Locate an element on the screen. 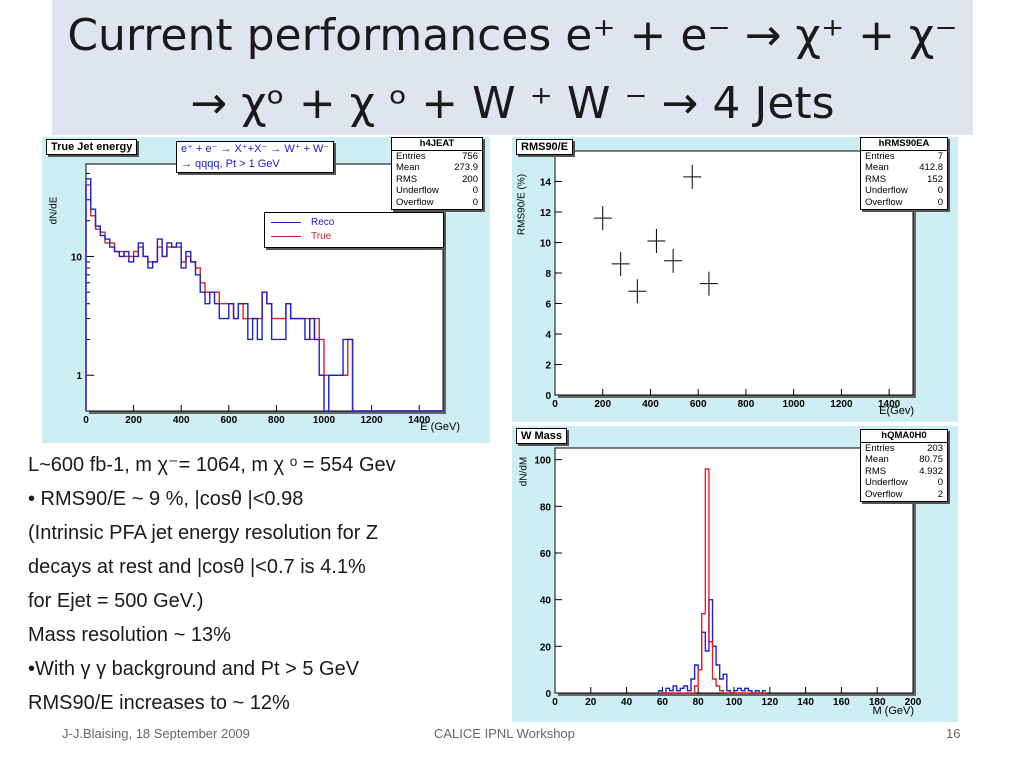 The image size is (1024, 768). stats-value: 7 is located at coordinates (940, 156).